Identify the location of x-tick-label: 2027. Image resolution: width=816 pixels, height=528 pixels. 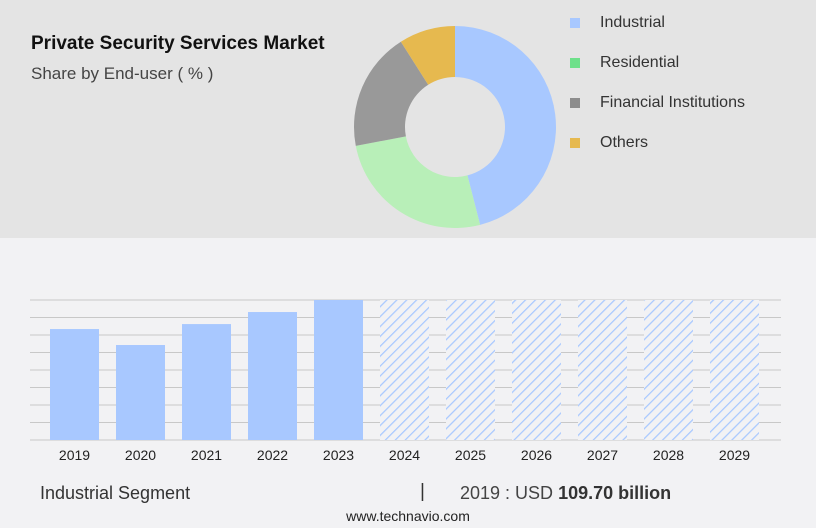
(602, 455).